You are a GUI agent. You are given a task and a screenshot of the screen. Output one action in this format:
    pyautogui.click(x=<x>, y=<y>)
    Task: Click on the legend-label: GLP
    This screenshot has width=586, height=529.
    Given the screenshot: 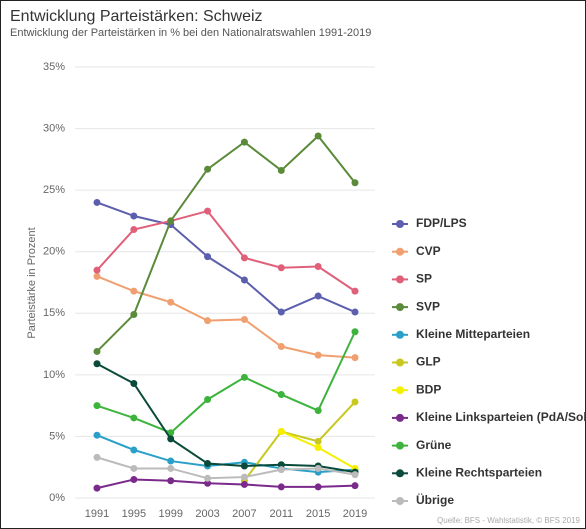 What is the action you would take?
    pyautogui.click(x=428, y=362)
    